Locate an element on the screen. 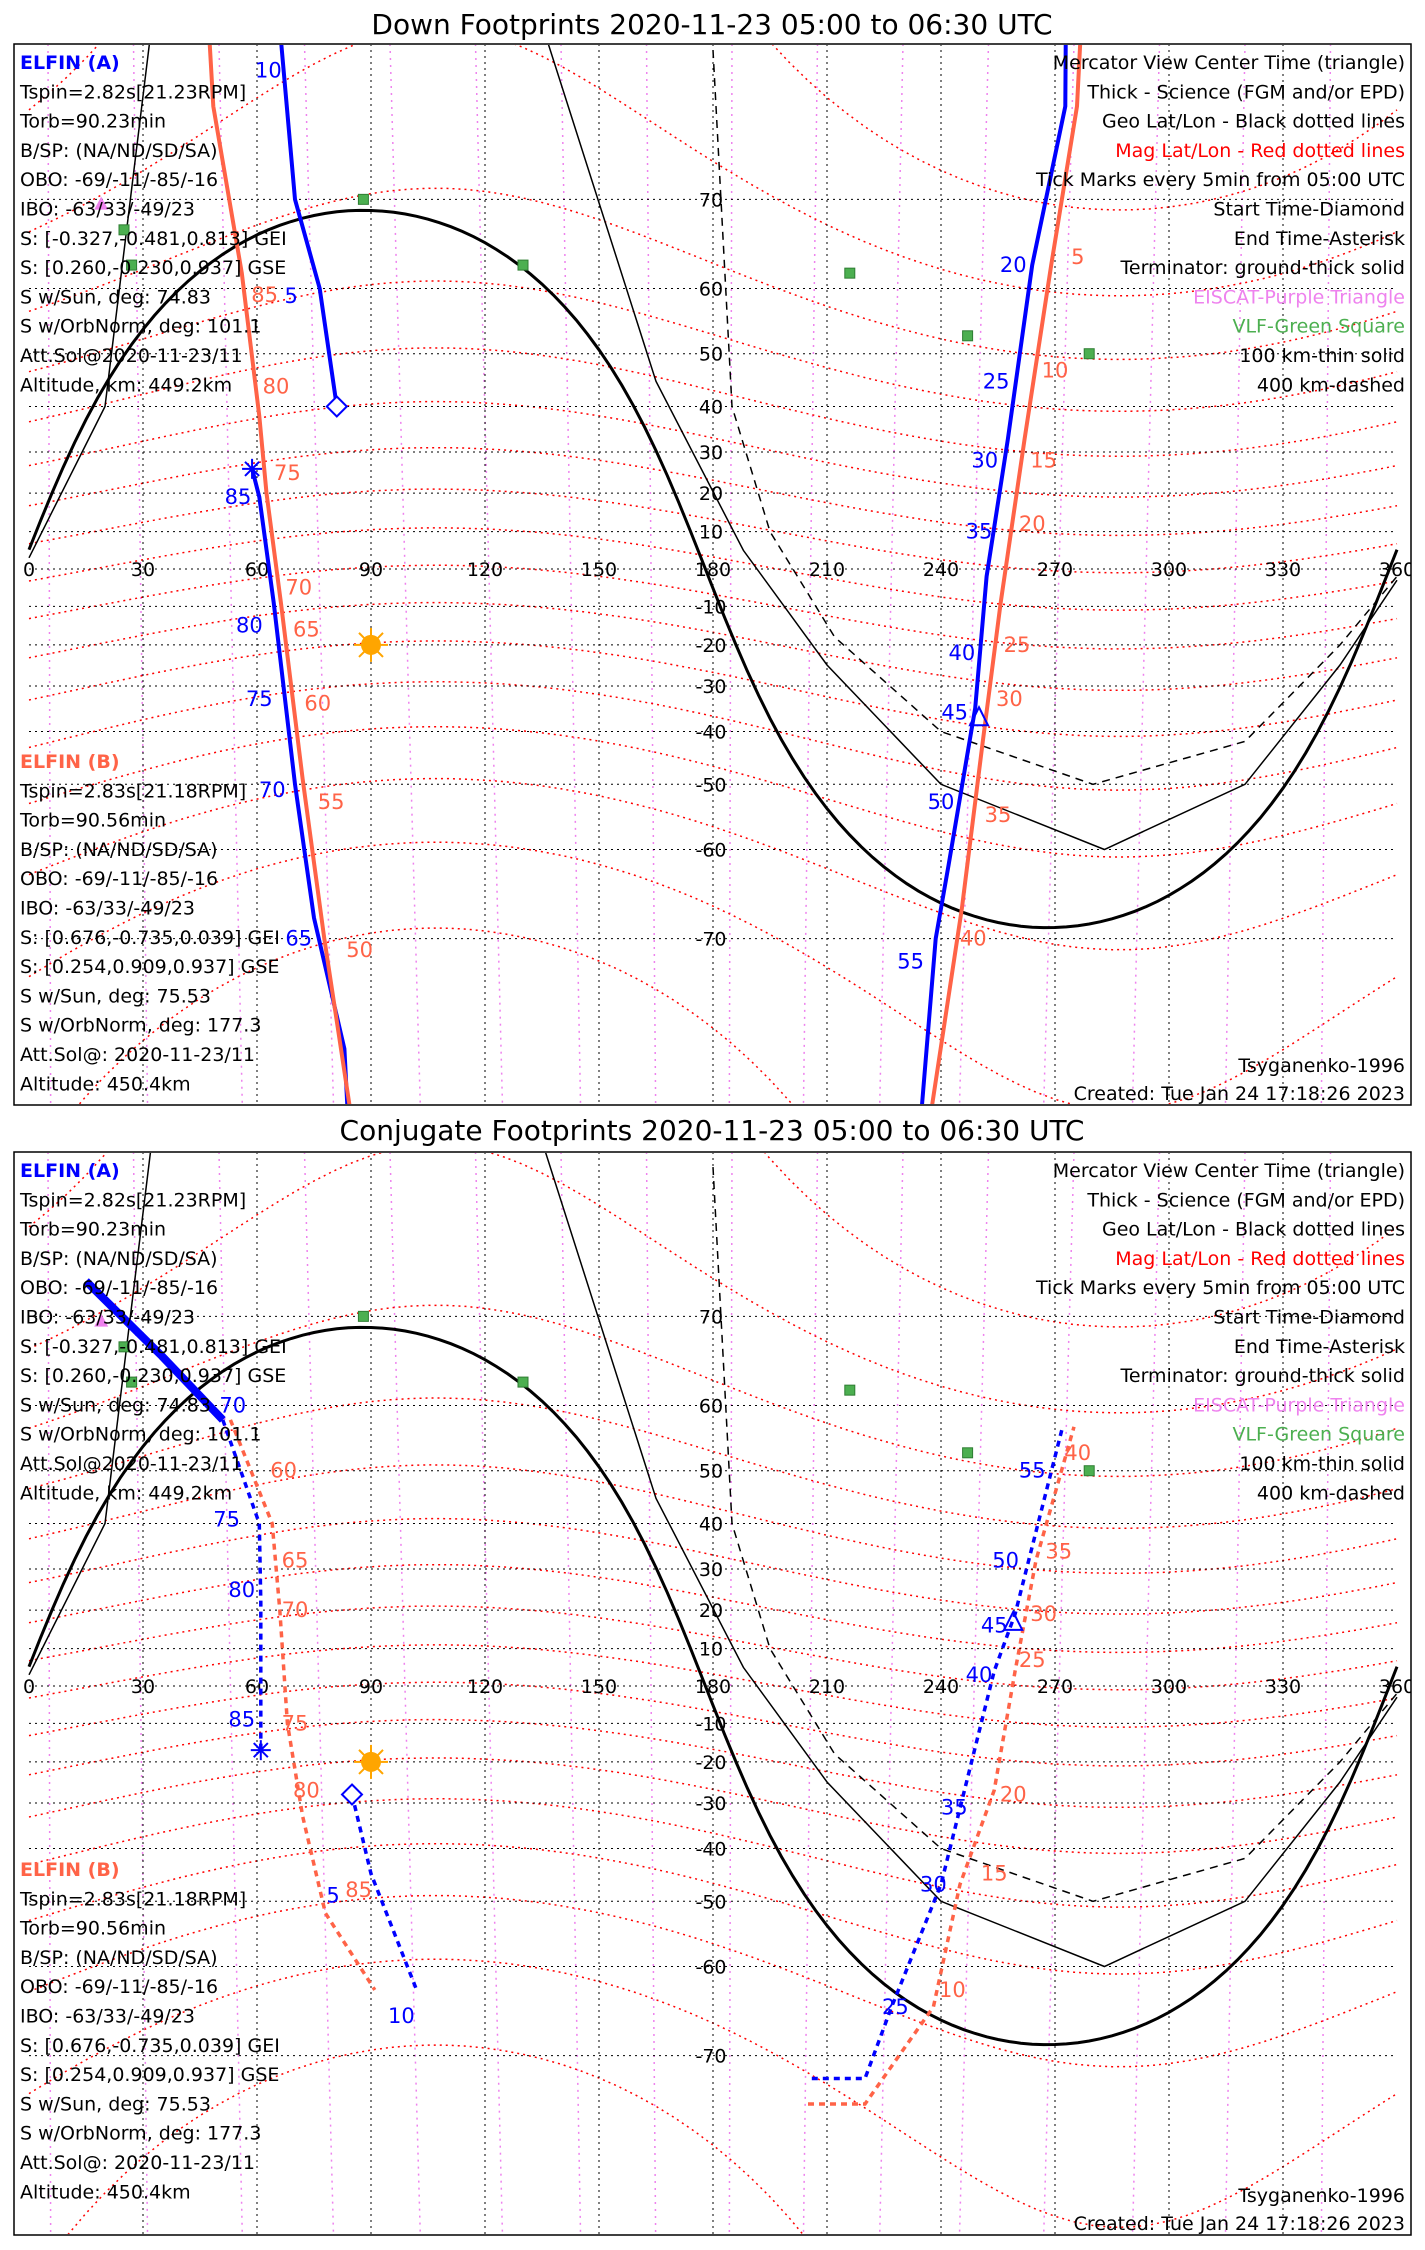 This screenshot has height=2250, width=1425. elfin-b-info-line: Tspin=2.83s[21.18RPM] is located at coordinates (132, 1899).